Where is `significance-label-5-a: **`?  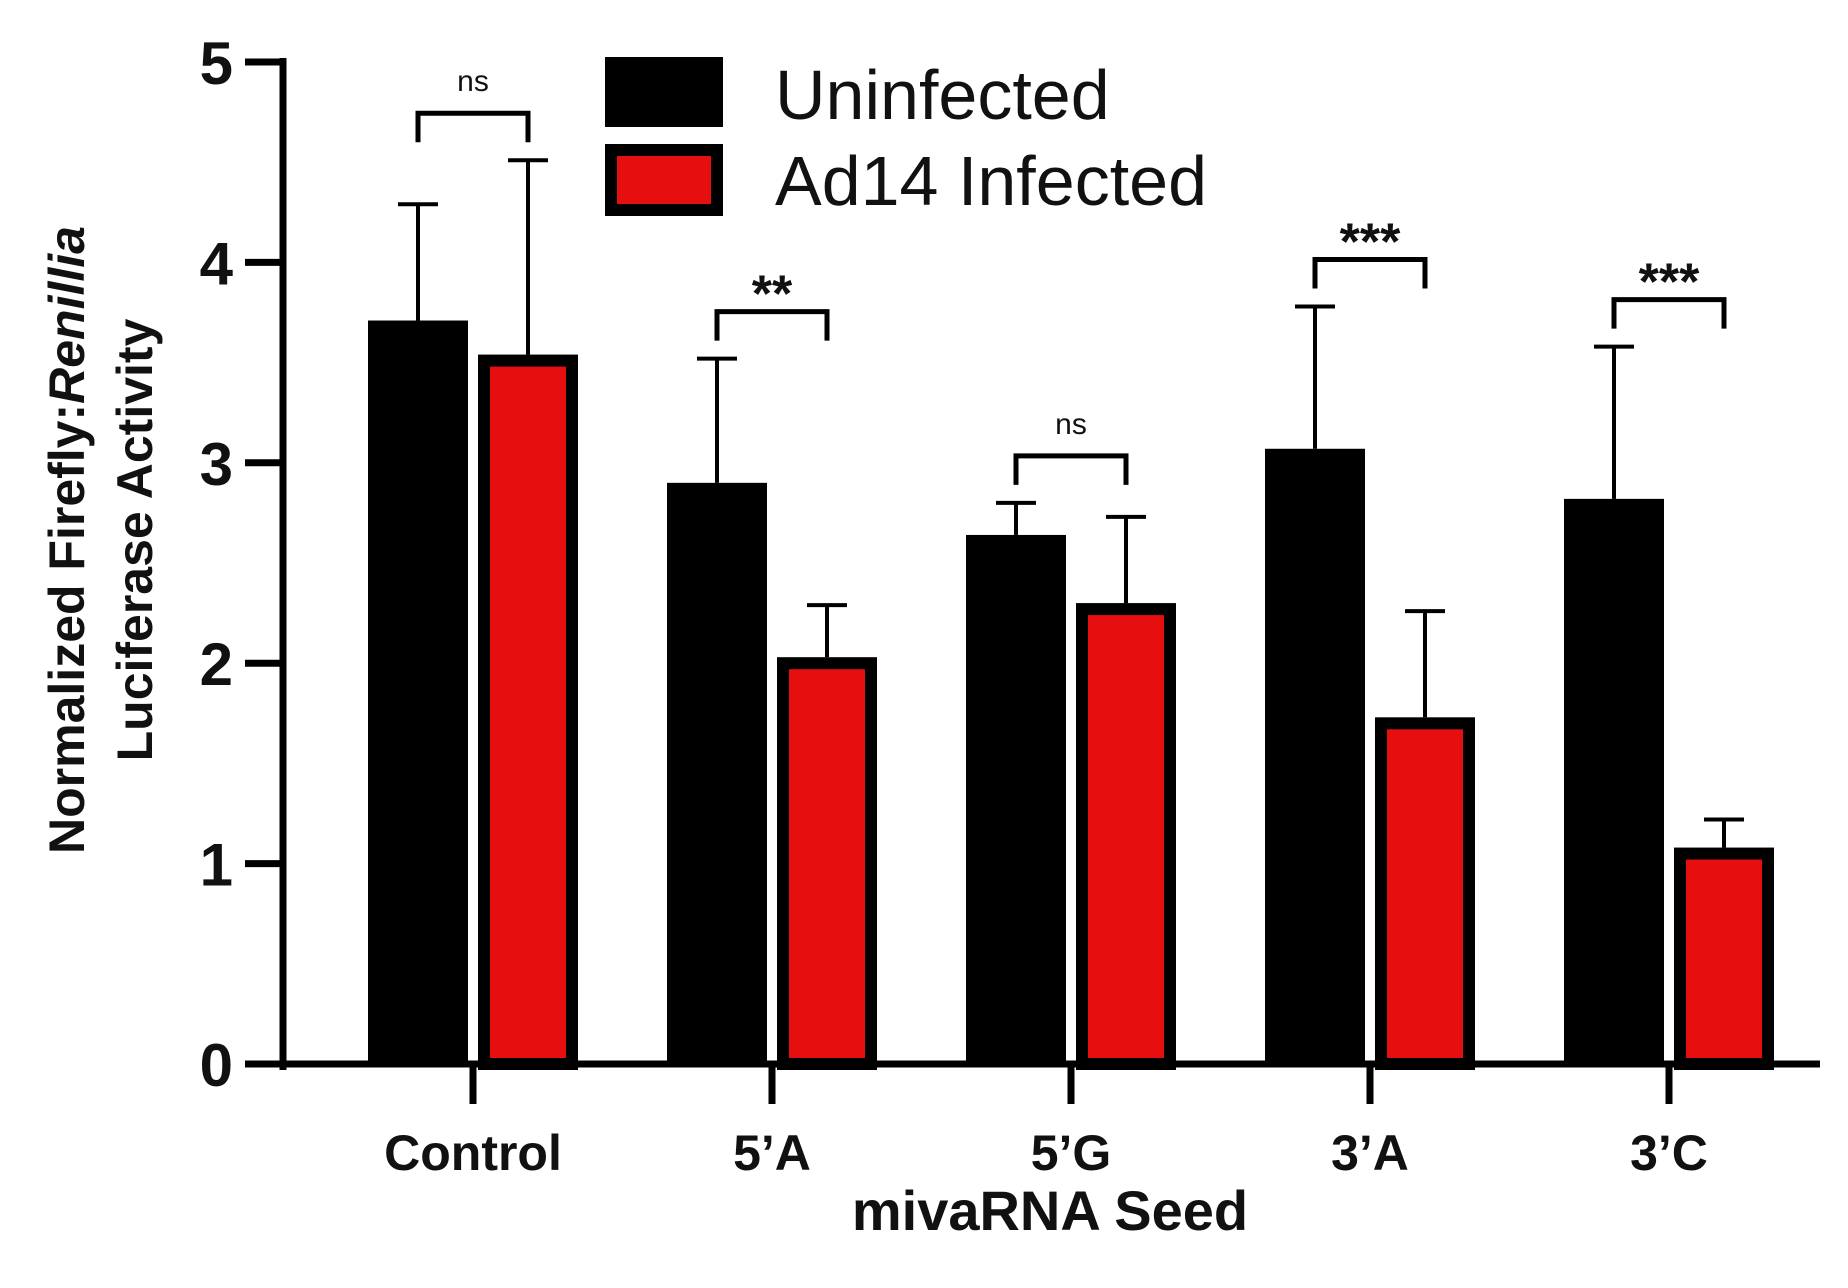 significance-label-5-a: ** is located at coordinates (772, 295).